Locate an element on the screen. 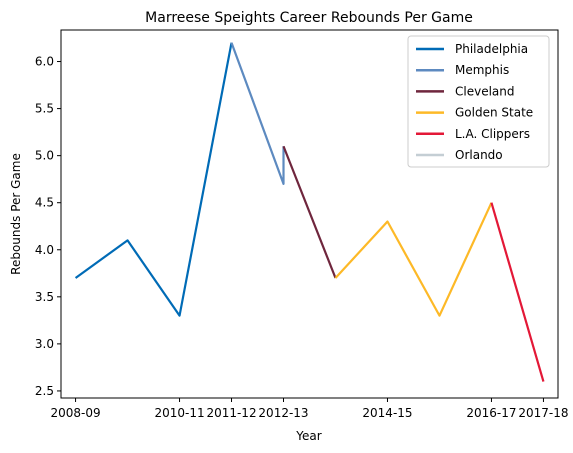 Image resolution: width=573 pixels, height=453 pixels. x-tick-label: 2014-15 is located at coordinates (387, 413).